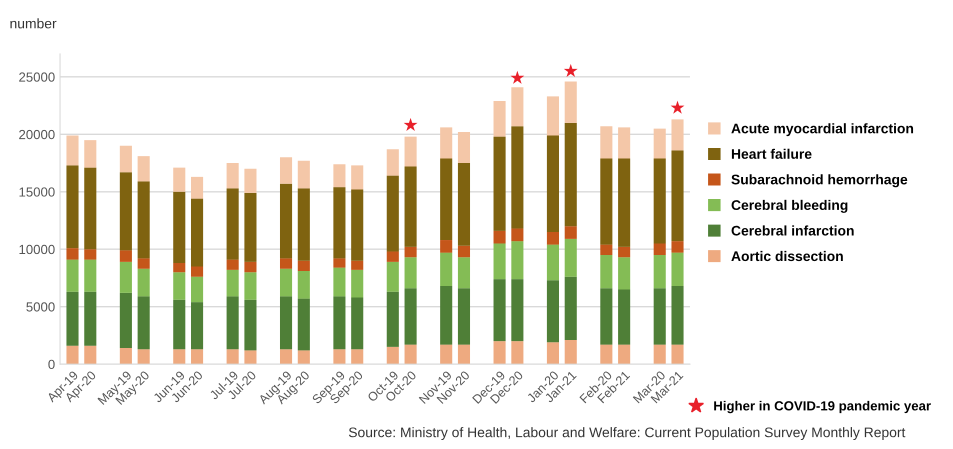 This screenshot has width=953, height=449. Describe the element at coordinates (627, 433) in the screenshot. I see `source-note: Source: Ministry of Health, Labour and Welfare: Current Population Survey Monthly Report` at that location.